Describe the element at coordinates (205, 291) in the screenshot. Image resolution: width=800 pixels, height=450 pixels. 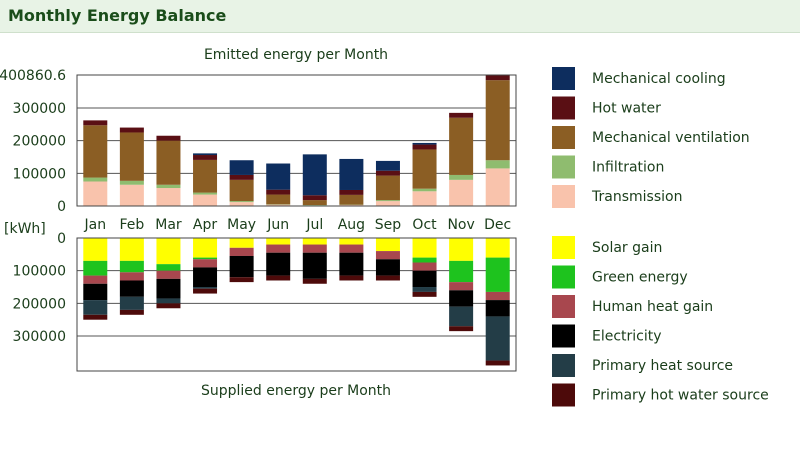
I see `bottom-bar-primary-hot-water-source-apr` at that location.